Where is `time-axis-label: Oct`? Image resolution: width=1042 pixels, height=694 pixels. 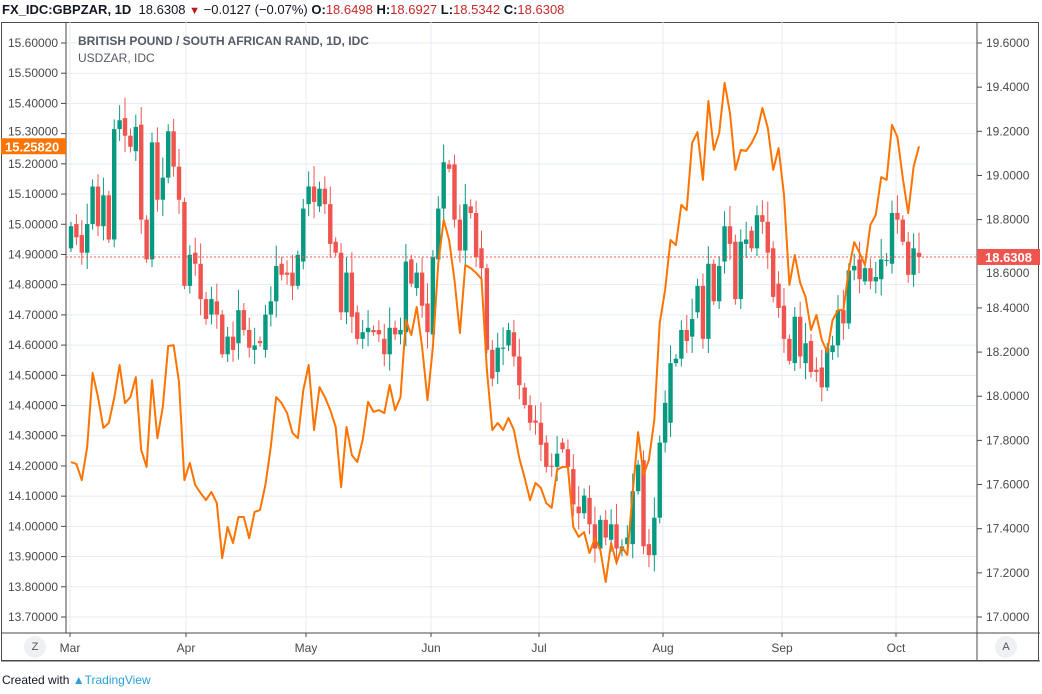
time-axis-label: Oct is located at coordinates (896, 648).